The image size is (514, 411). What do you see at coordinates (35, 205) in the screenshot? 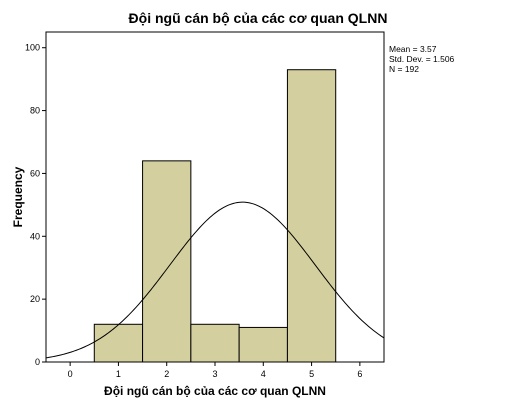
I see `y-axis-ticks: 0 20 40 60 80 100` at bounding box center [35, 205].